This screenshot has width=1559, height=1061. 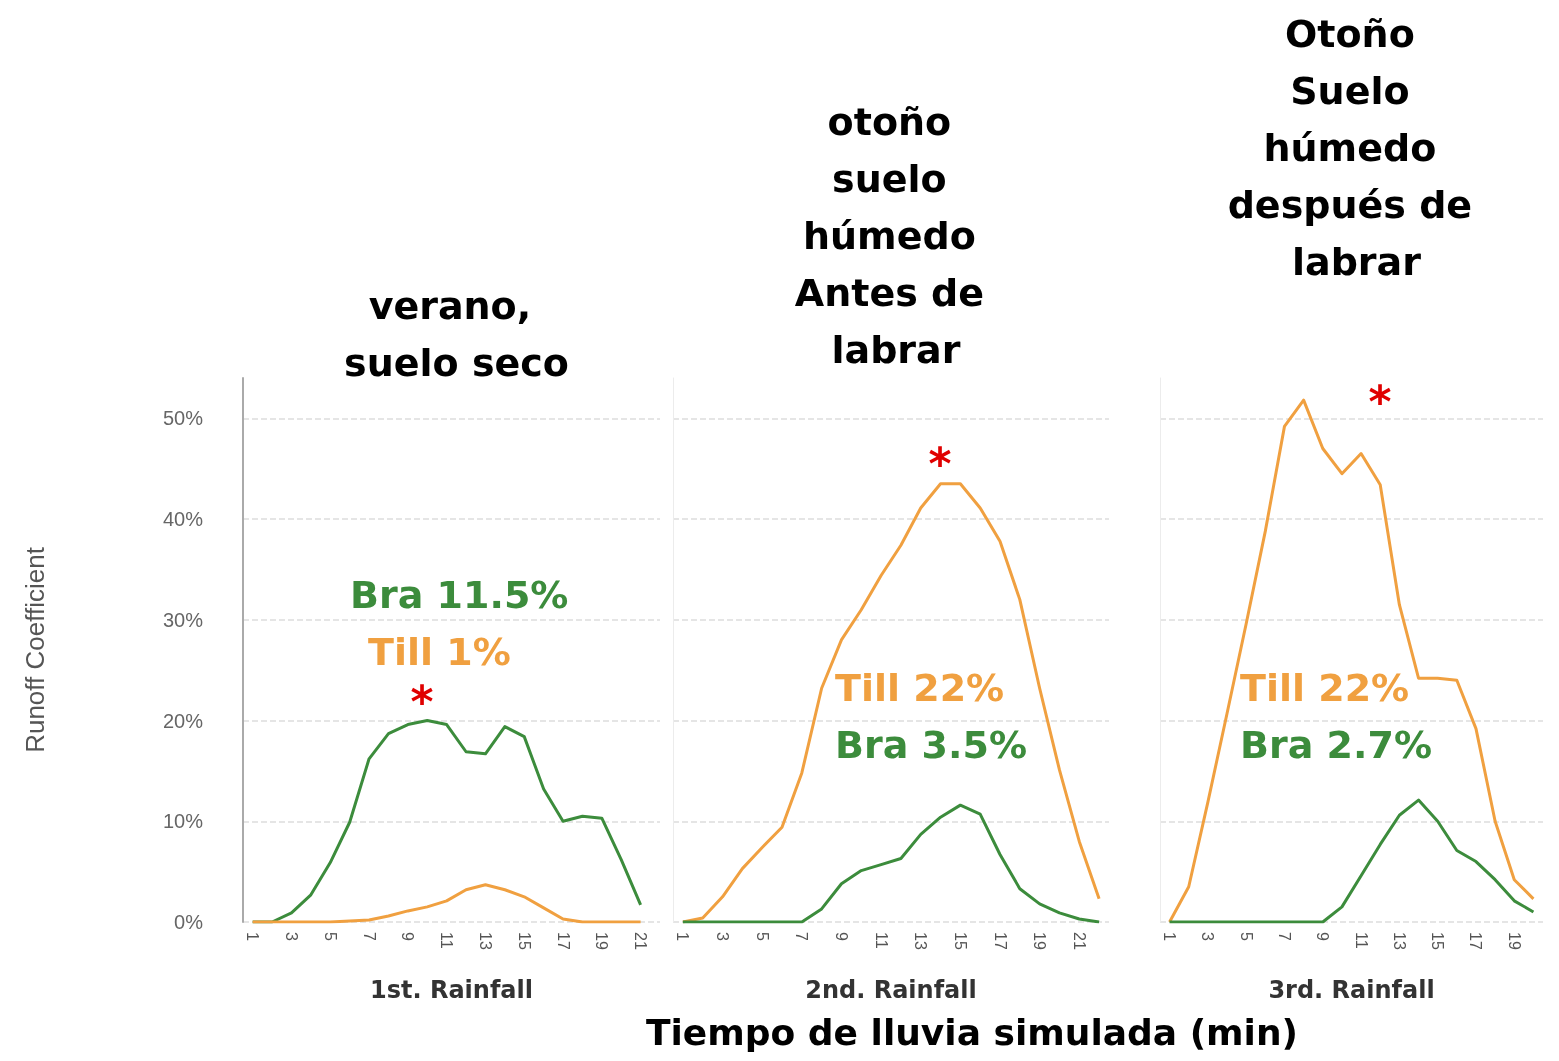 What do you see at coordinates (1351, 990) in the screenshot?
I see `x-axis-title: 3rd. Rainfall` at bounding box center [1351, 990].